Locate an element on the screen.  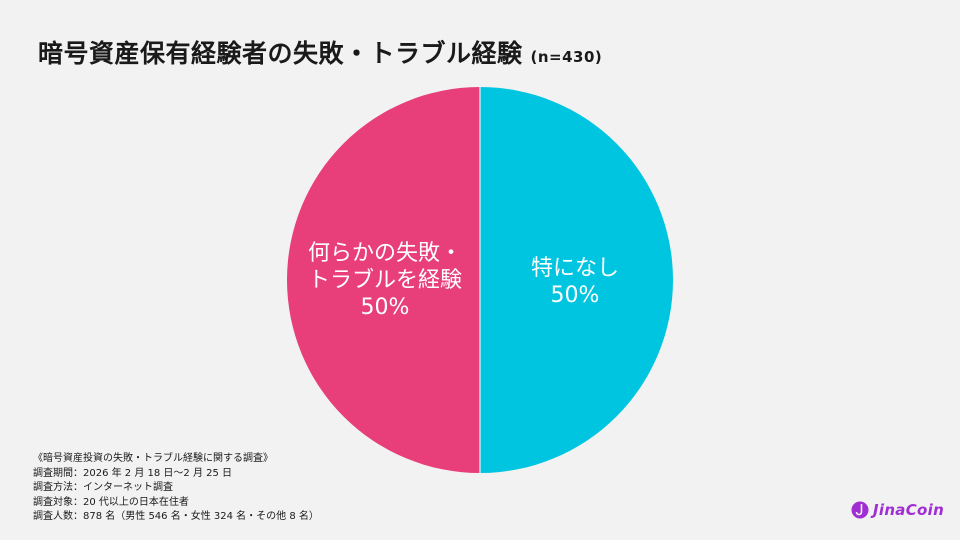
slice-label-line2: トラブルを経験 is located at coordinates (384, 280).